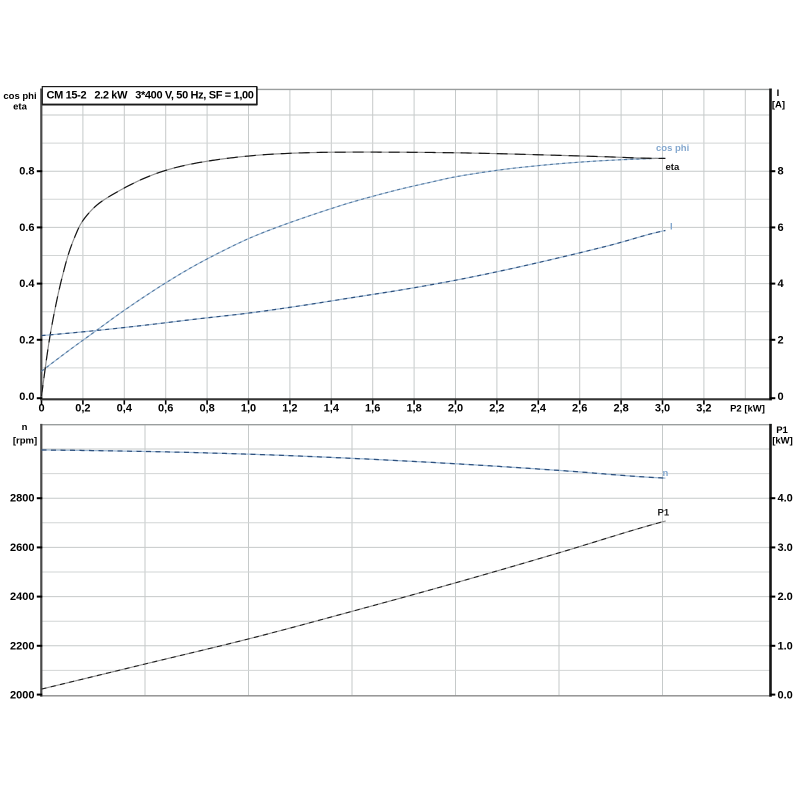 This screenshot has height=800, width=800. I want to click on svg-text: 1,0, so click(248, 409).